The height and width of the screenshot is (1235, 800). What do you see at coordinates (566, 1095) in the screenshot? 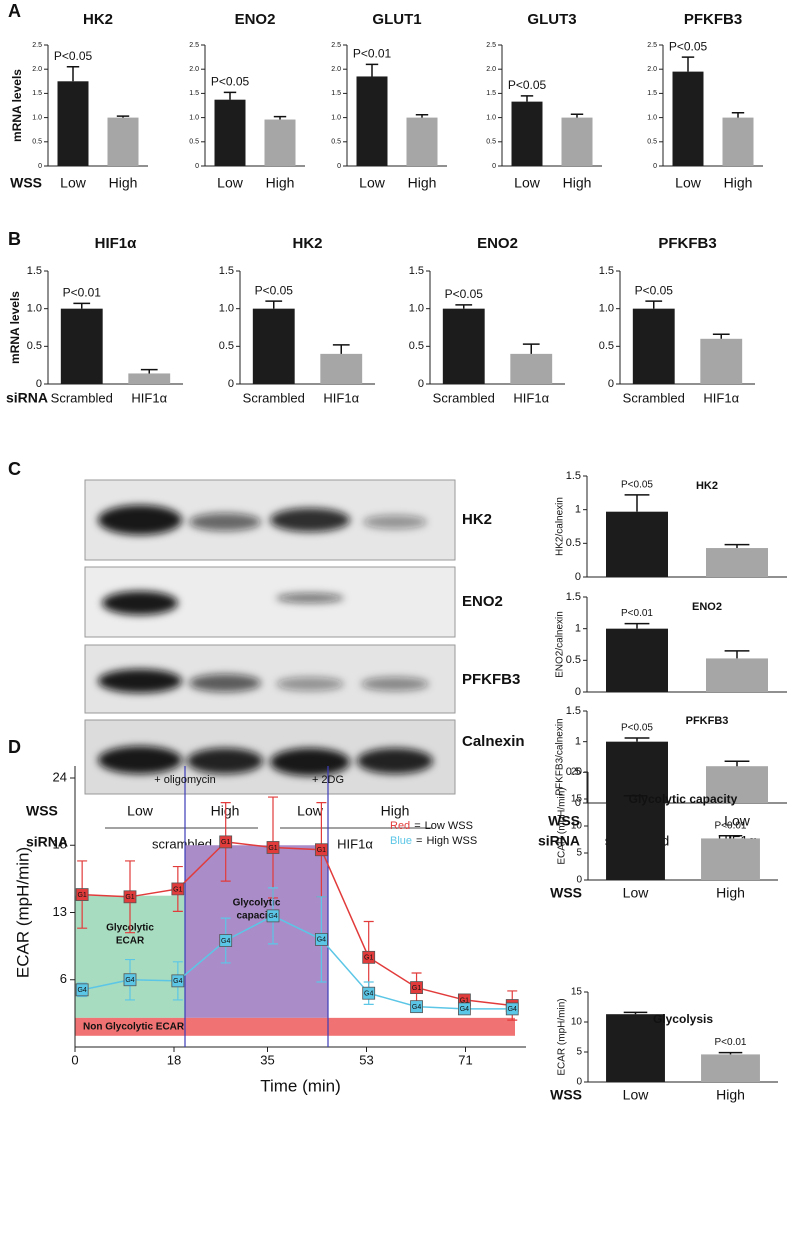
I see `group-label: WSS` at bounding box center [566, 1095].